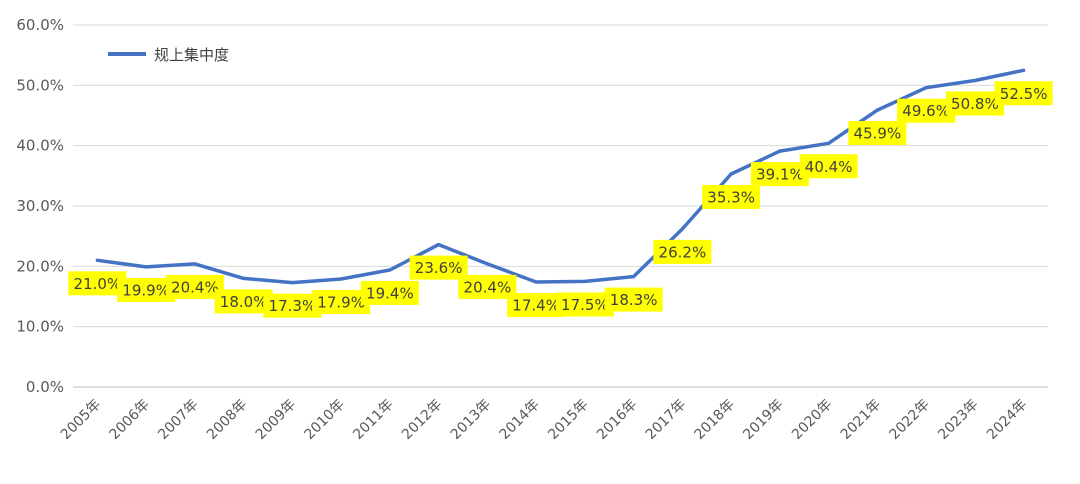 This screenshot has height=484, width=1080. What do you see at coordinates (763, 420) in the screenshot?
I see `x-tick-label: 2019年` at bounding box center [763, 420].